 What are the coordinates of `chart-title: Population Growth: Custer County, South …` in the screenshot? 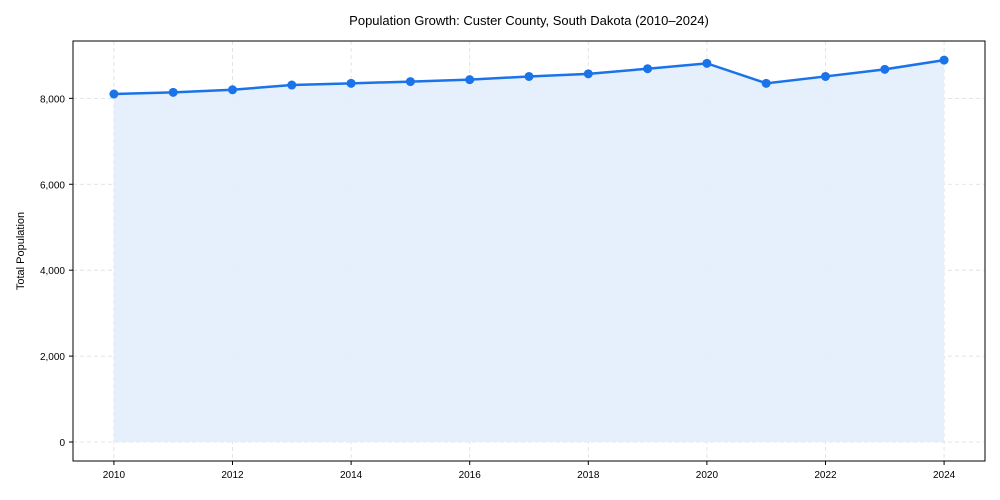 It's located at (529, 20).